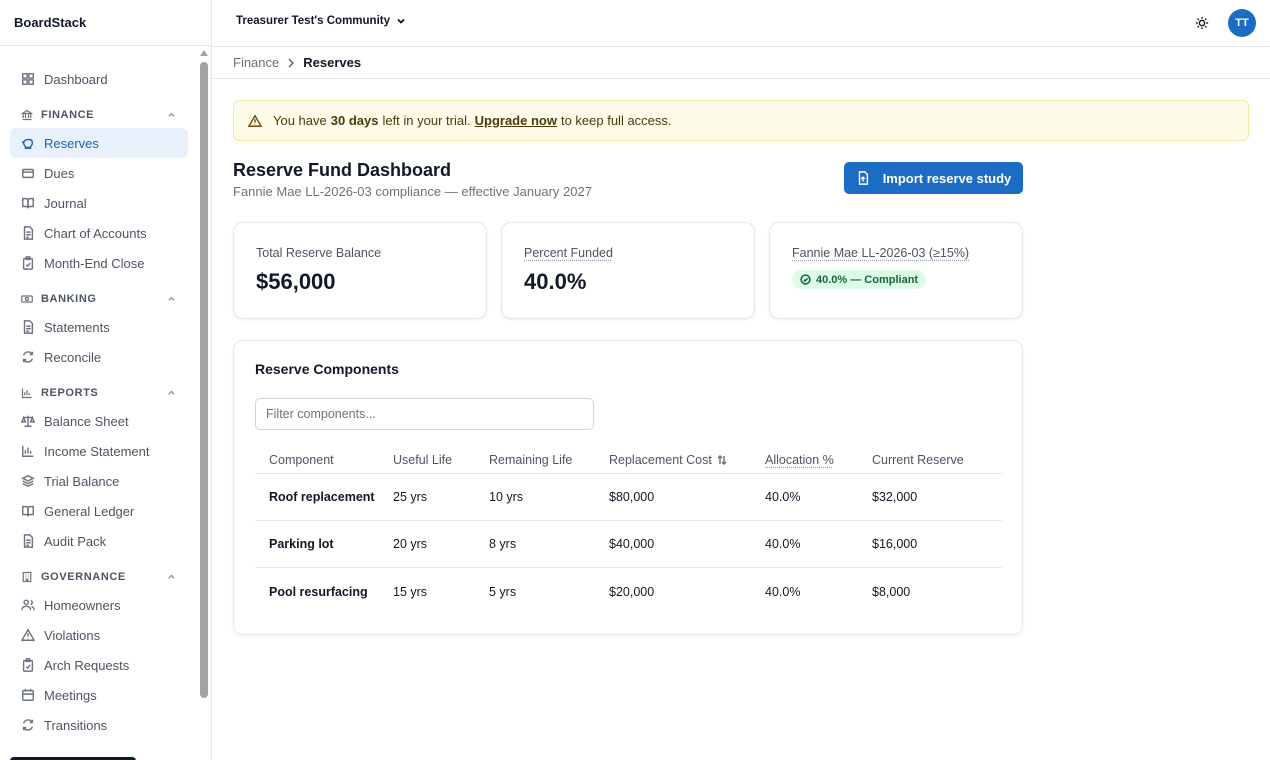 The height and width of the screenshot is (760, 1270). What do you see at coordinates (410, 591) in the screenshot?
I see `cell-useful-life: 15 yrs` at bounding box center [410, 591].